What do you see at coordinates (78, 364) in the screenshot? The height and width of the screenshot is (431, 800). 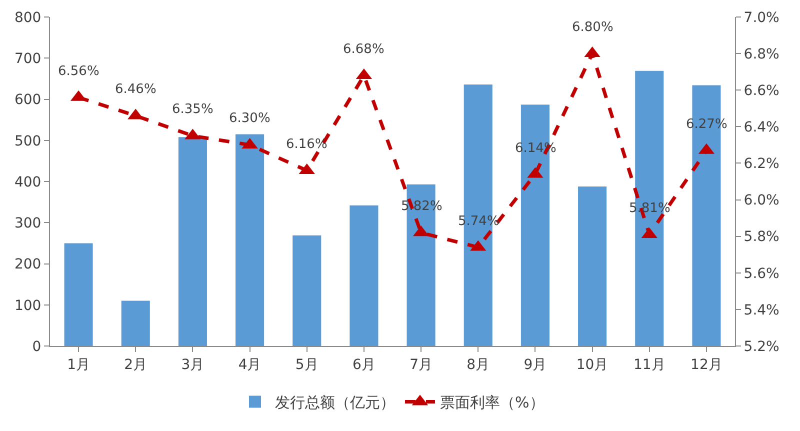 I see `x-tick-label: 1月` at bounding box center [78, 364].